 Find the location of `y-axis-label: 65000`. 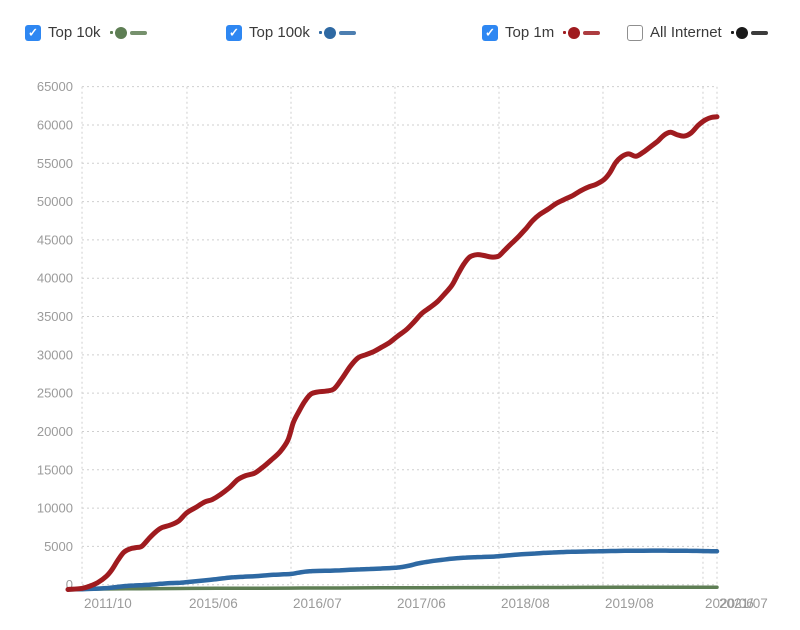

y-axis-label: 65000 is located at coordinates (55, 86).